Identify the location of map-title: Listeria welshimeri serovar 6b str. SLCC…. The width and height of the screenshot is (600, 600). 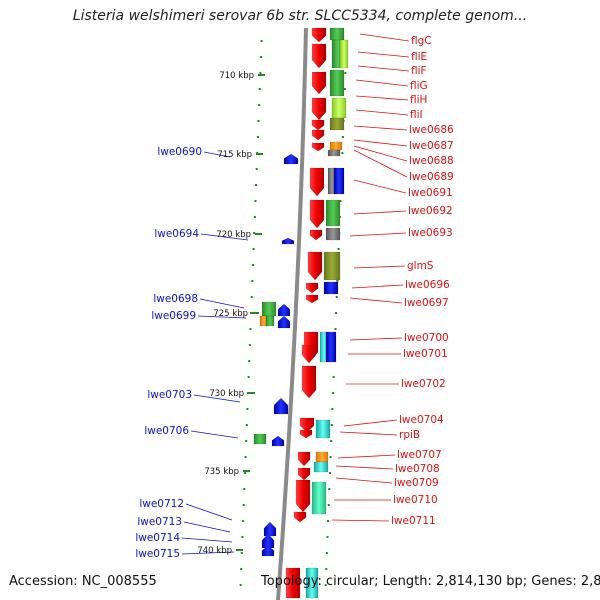
(300, 16).